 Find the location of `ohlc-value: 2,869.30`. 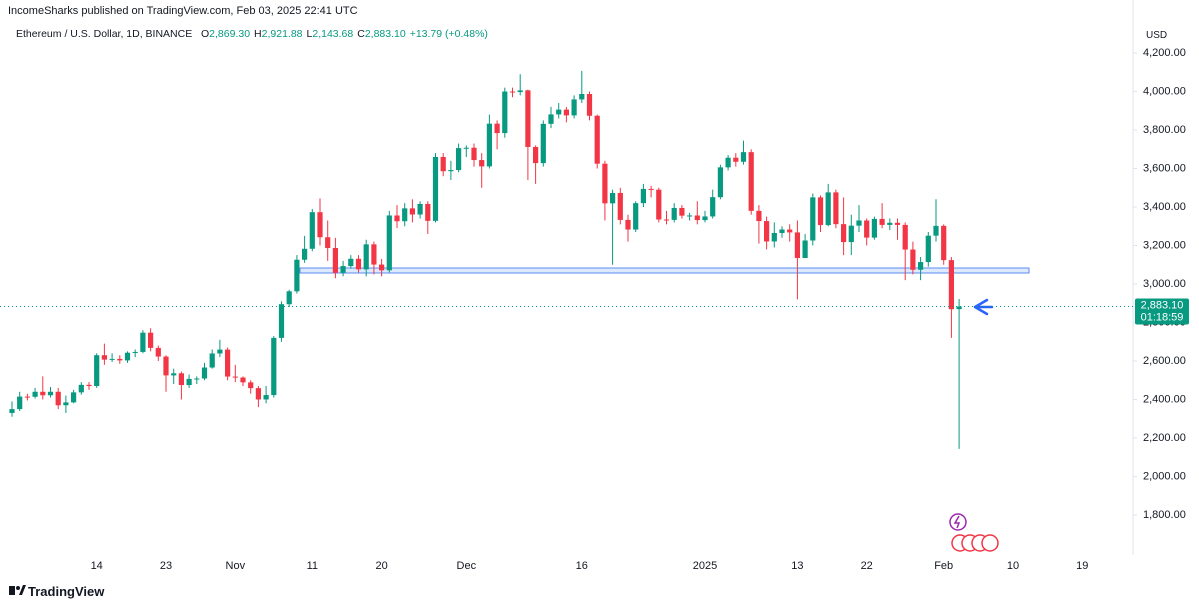

ohlc-value: 2,869.30 is located at coordinates (230, 34).